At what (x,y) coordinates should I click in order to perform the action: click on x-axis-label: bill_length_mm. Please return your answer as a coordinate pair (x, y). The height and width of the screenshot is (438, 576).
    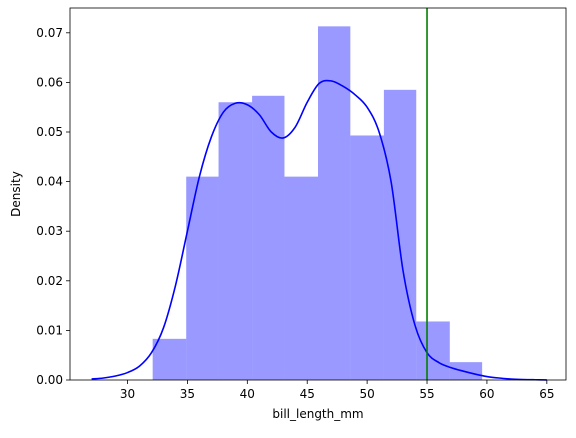
    Looking at the image, I should click on (317, 414).